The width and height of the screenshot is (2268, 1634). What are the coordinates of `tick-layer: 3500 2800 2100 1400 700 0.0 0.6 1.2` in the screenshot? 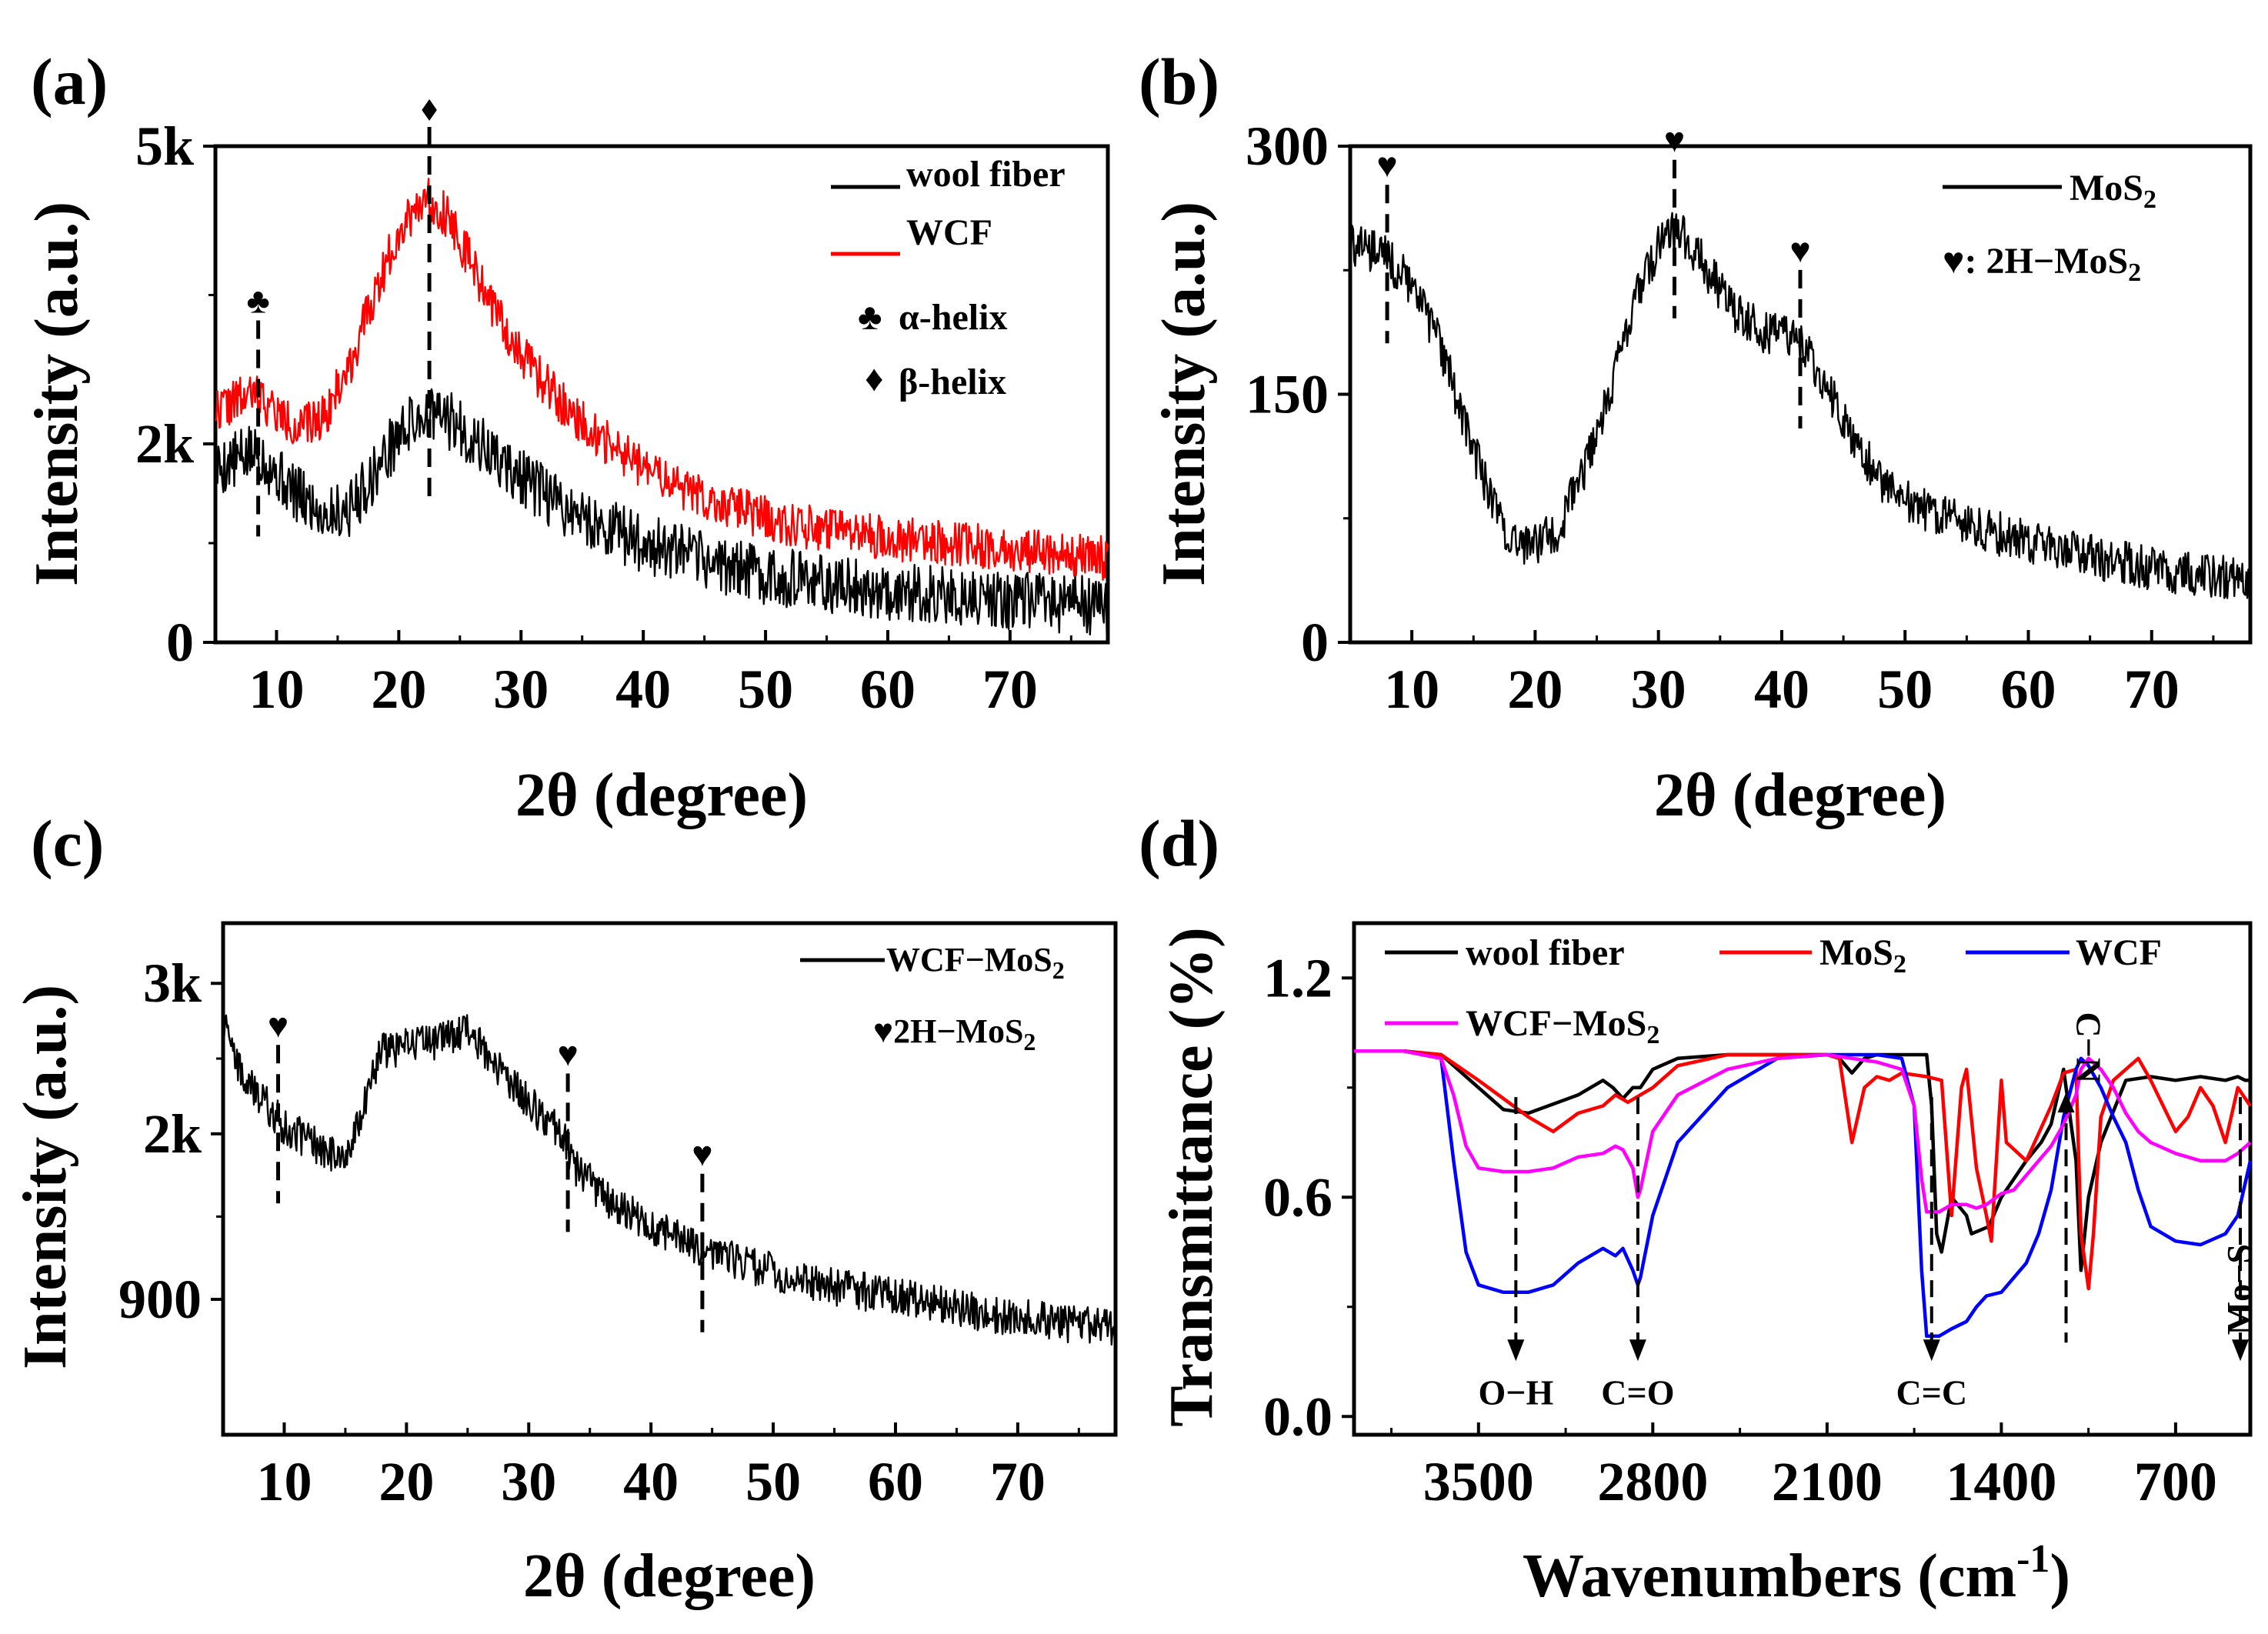 It's located at (1740, 1229).